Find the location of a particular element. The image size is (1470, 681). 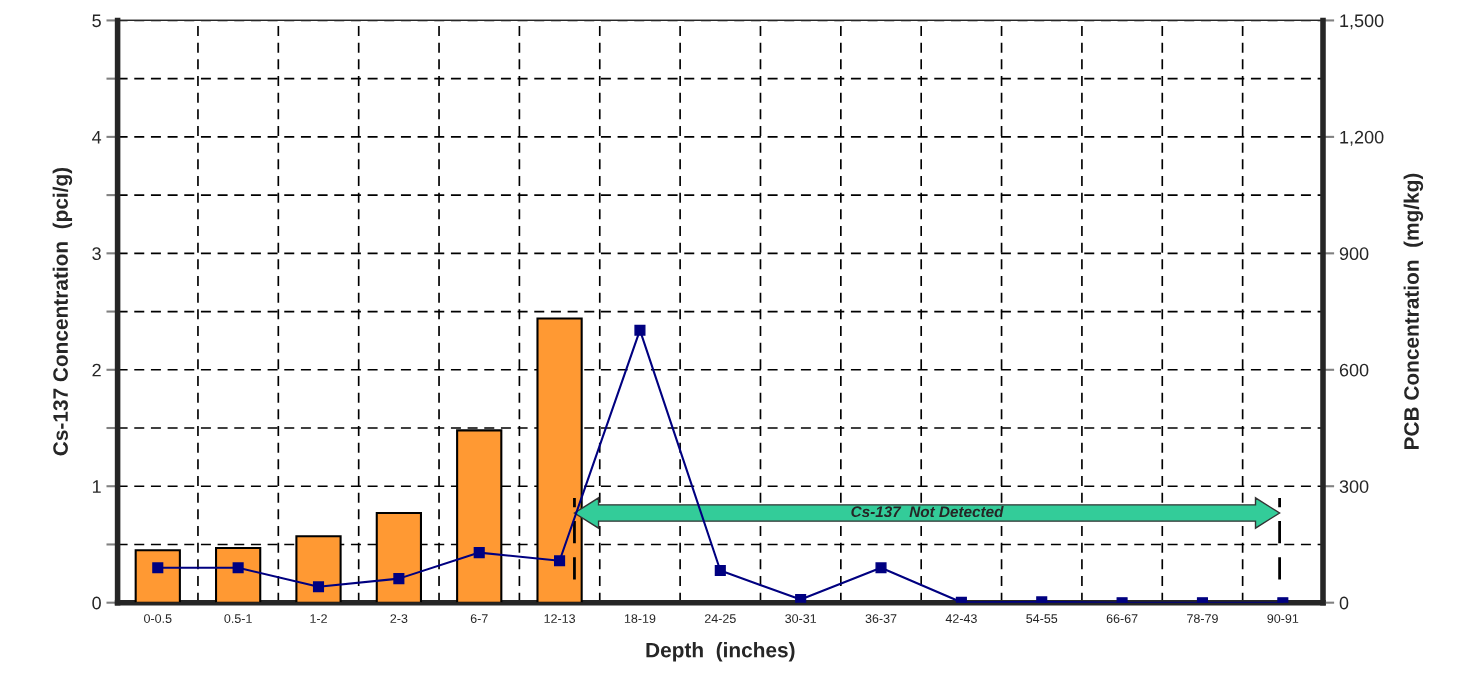

y2-tick-label: 1,500 is located at coordinates (1362, 22).